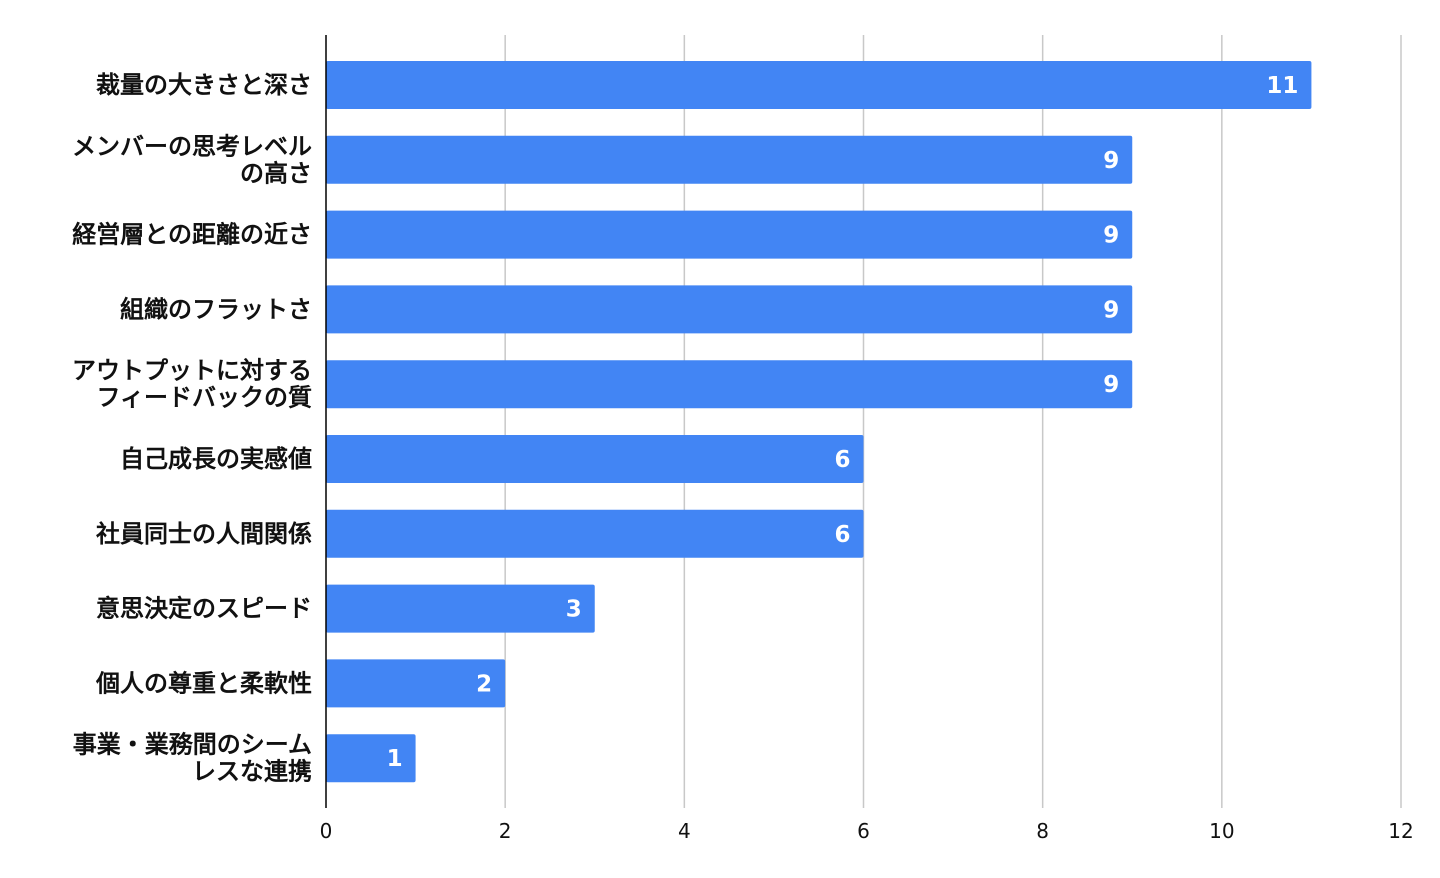 This screenshot has height=878, width=1440. Describe the element at coordinates (684, 831) in the screenshot. I see `x-tick-label-4: 4` at that location.